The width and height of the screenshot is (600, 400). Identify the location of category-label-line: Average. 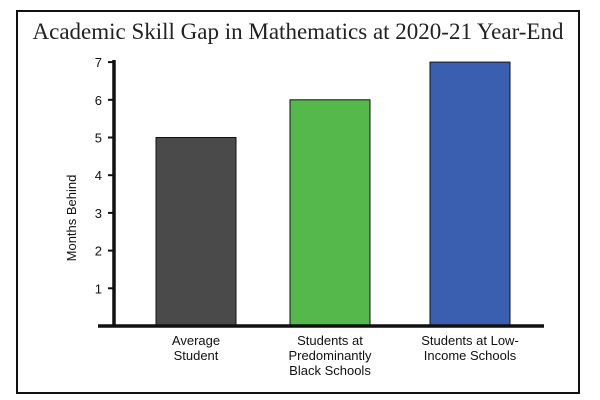
(196, 340).